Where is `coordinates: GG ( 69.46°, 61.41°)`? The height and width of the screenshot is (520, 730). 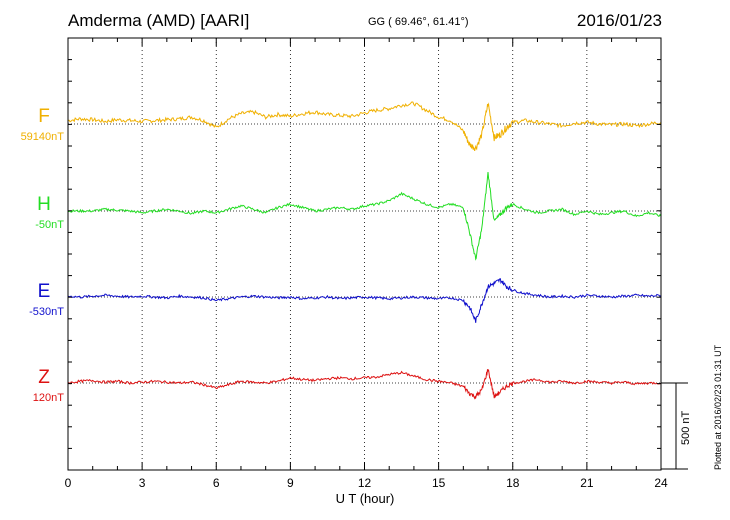 coordinates: GG ( 69.46°, 61.41°) is located at coordinates (418, 22).